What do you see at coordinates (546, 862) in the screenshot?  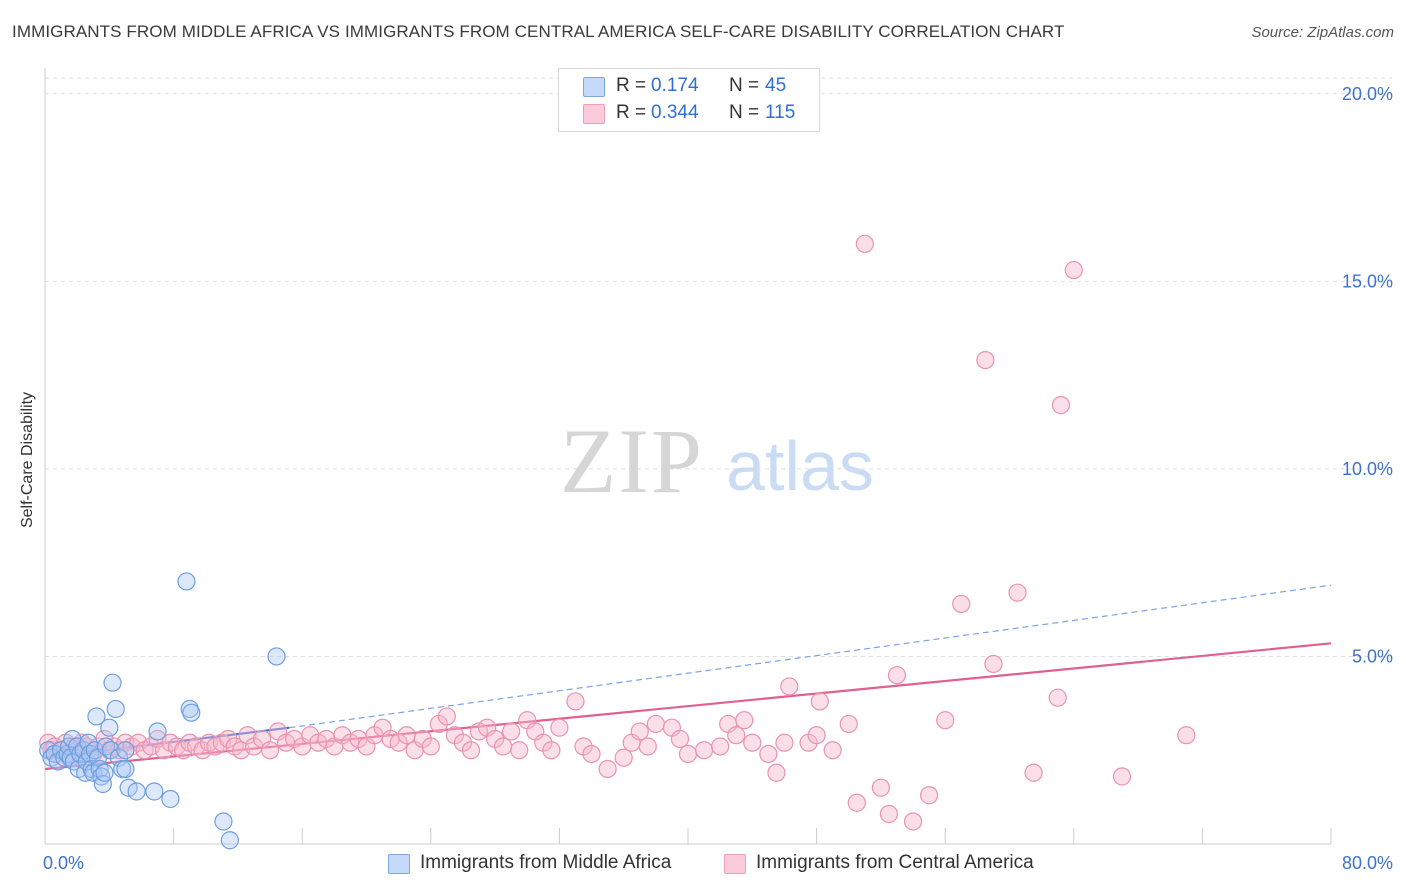 I see `legend-label-middle-africa: Immigrants from Middle Africa` at bounding box center [546, 862].